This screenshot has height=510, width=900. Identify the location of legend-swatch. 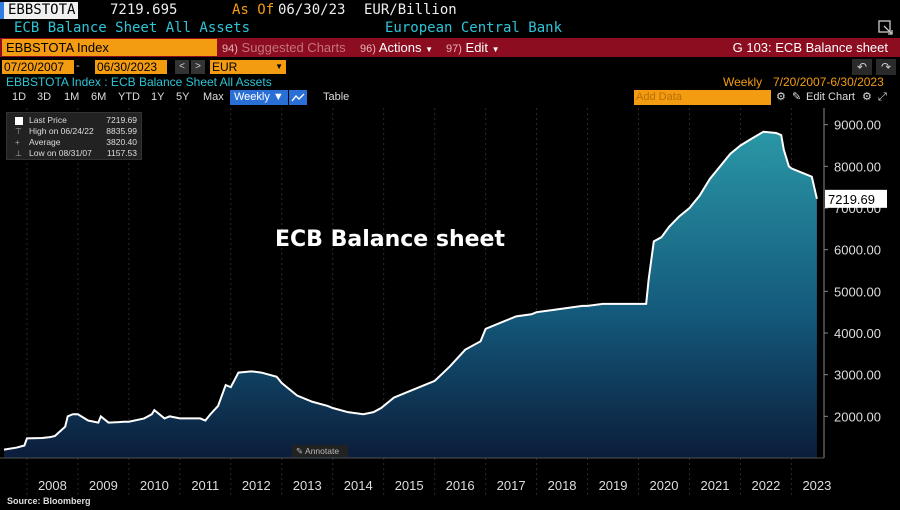
(19, 121).